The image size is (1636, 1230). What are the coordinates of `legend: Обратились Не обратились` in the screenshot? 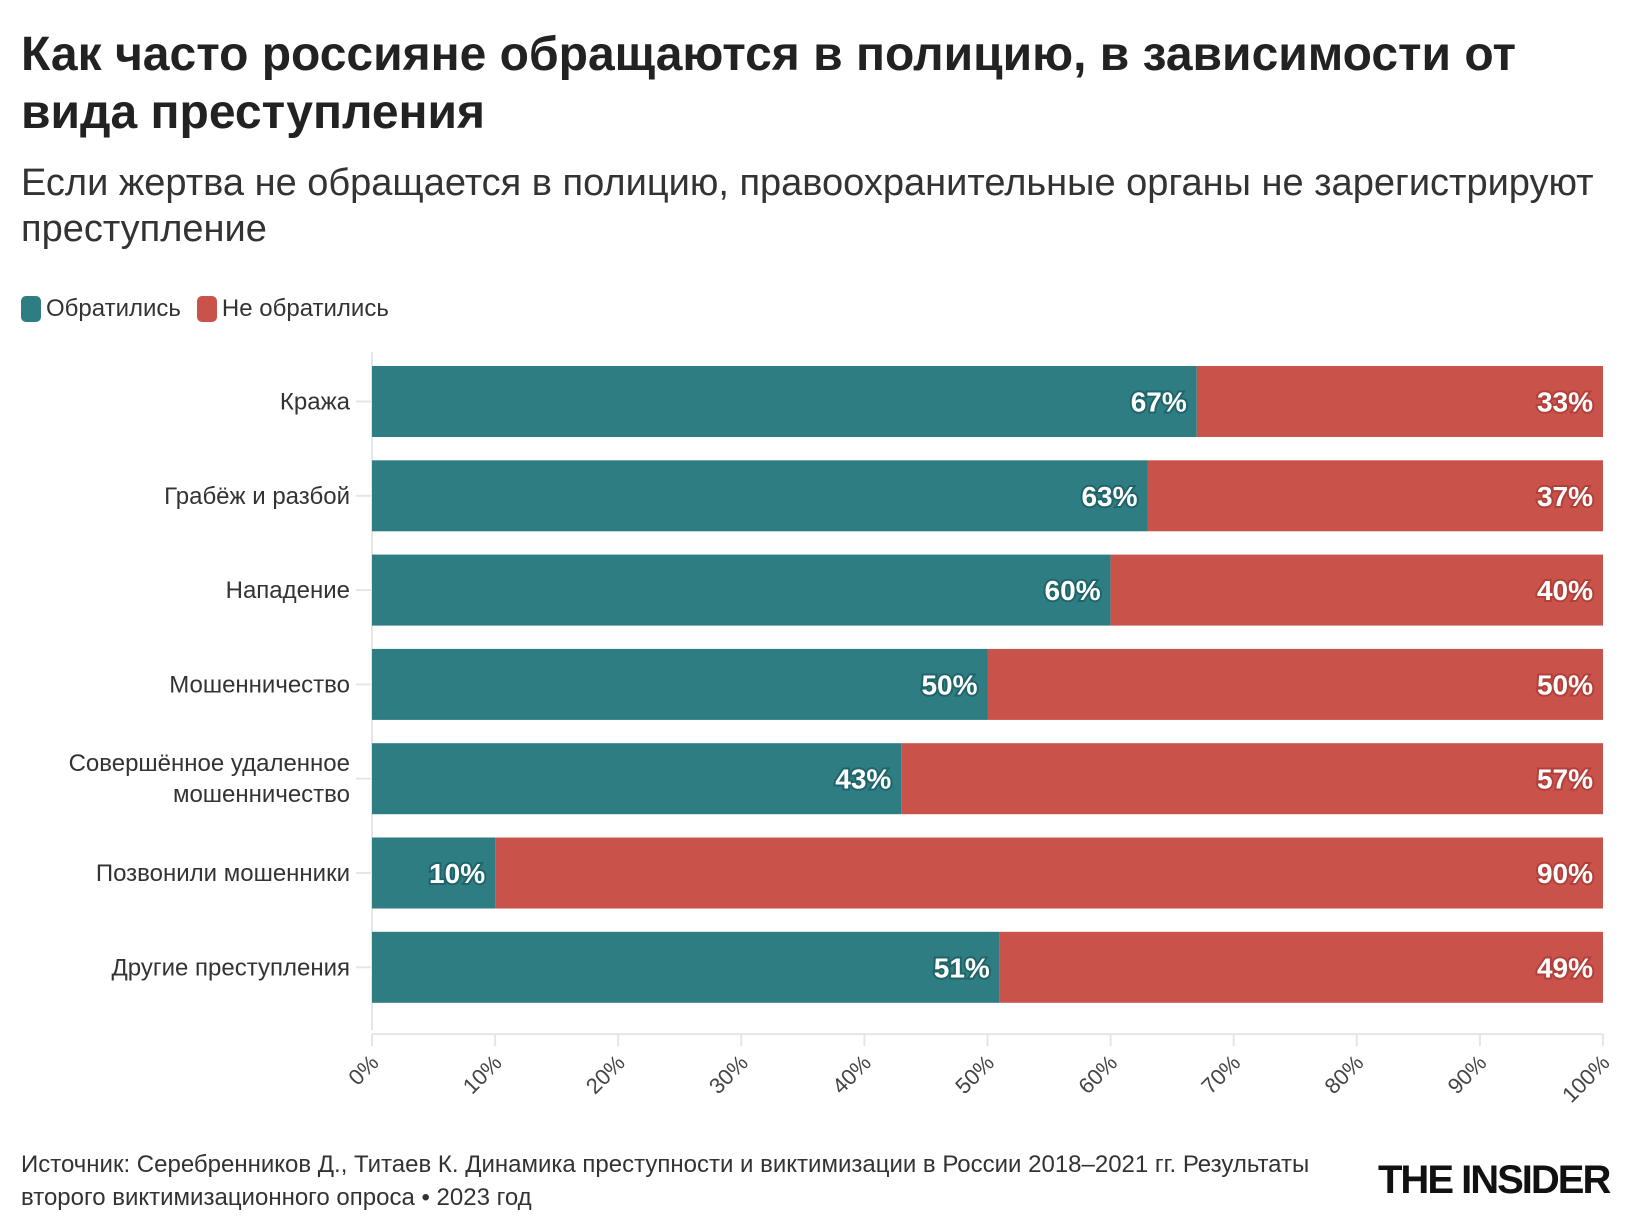 It's located at (210, 309).